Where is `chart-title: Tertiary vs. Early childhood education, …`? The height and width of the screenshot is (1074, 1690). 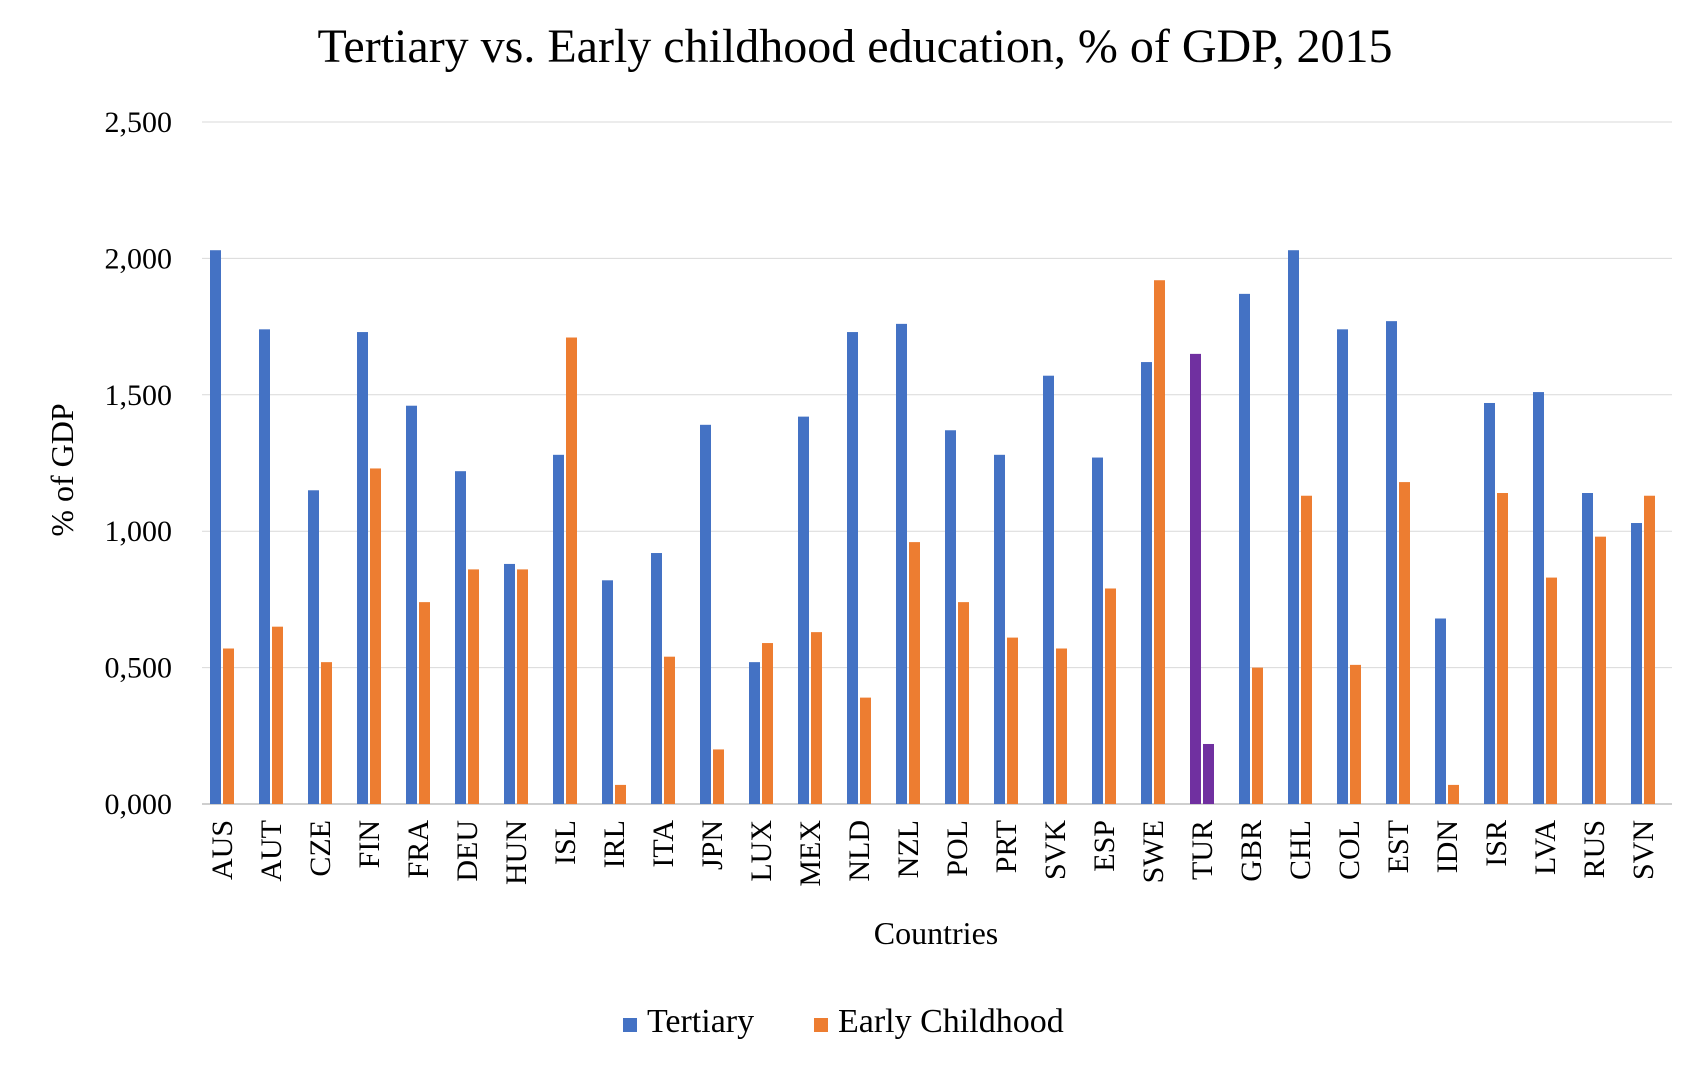 chart-title: Tertiary vs. Early childhood education, … is located at coordinates (854, 46).